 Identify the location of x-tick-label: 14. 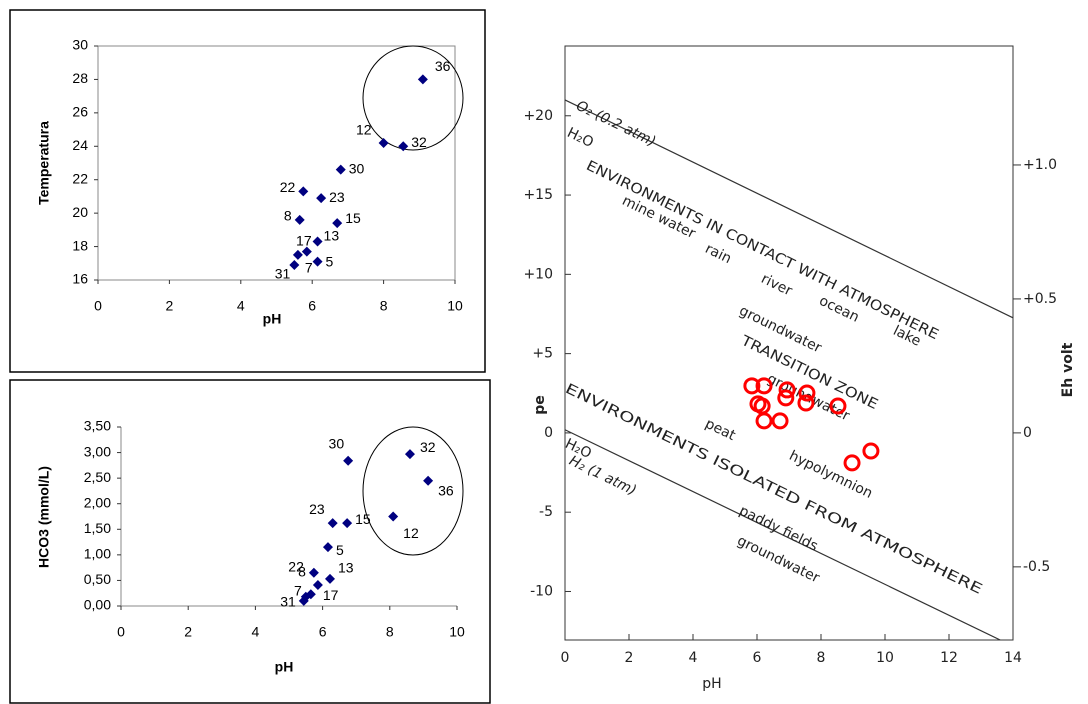
(1013, 658).